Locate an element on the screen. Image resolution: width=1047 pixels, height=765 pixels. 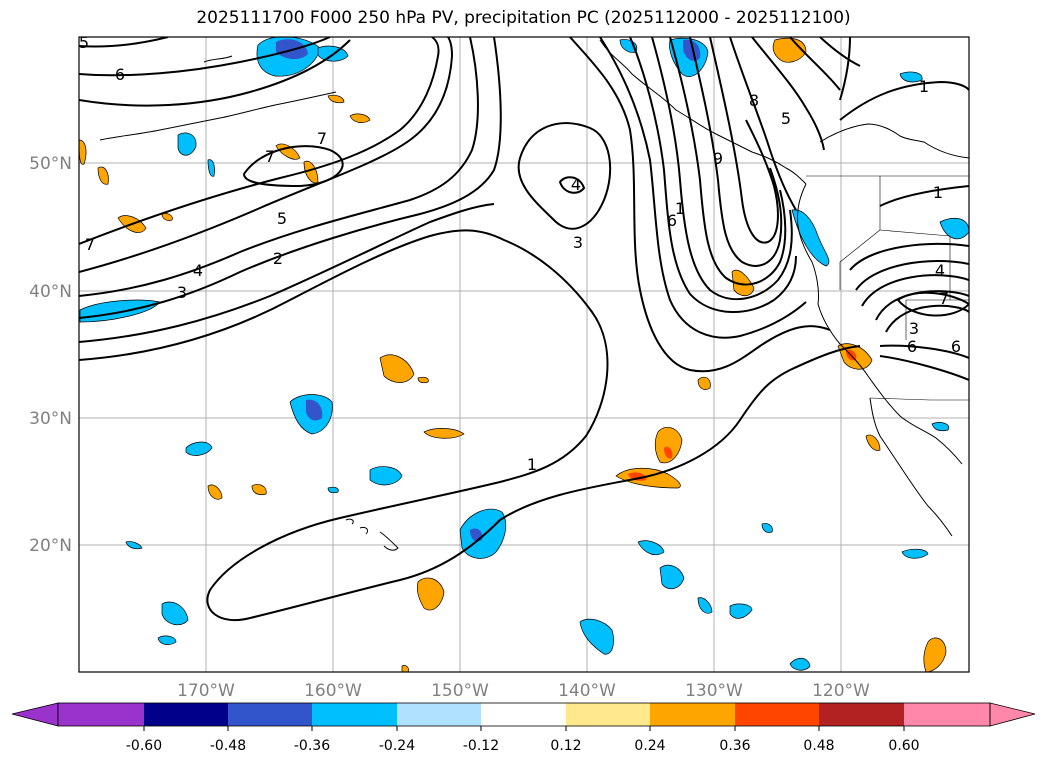
latitude-labels: 50°N 40°N 30°N 20°N is located at coordinates (50, 355).